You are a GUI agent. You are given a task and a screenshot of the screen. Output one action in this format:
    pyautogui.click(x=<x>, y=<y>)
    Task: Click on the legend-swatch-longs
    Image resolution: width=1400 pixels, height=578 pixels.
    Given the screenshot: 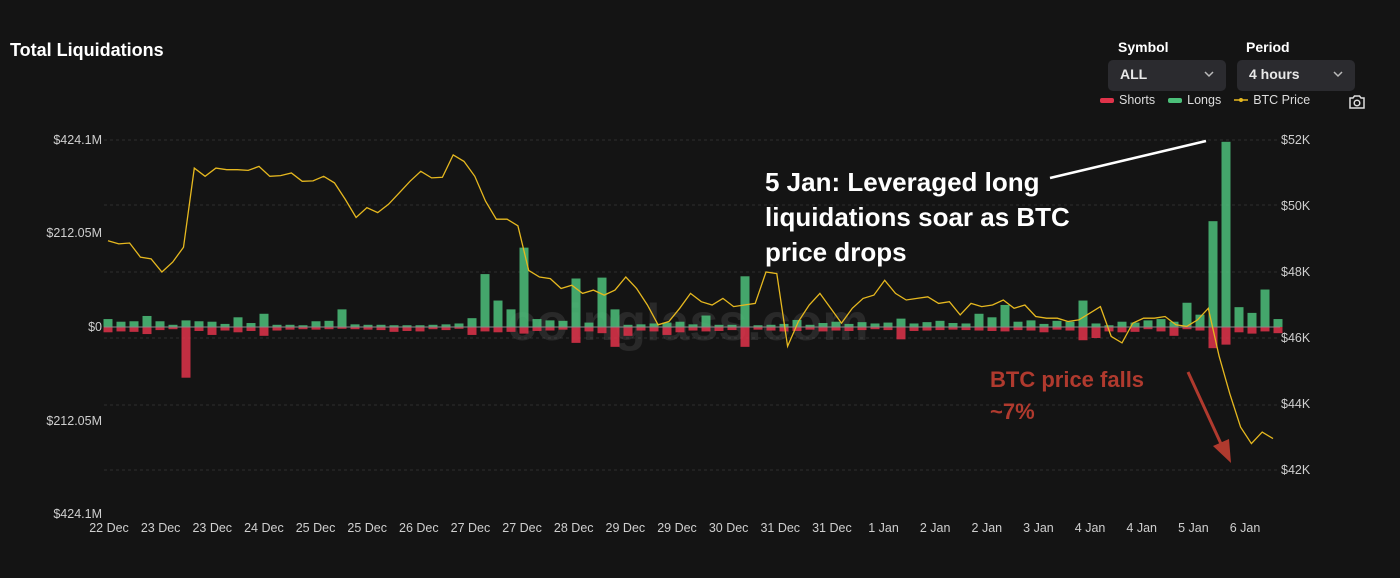 What is the action you would take?
    pyautogui.click(x=1175, y=100)
    